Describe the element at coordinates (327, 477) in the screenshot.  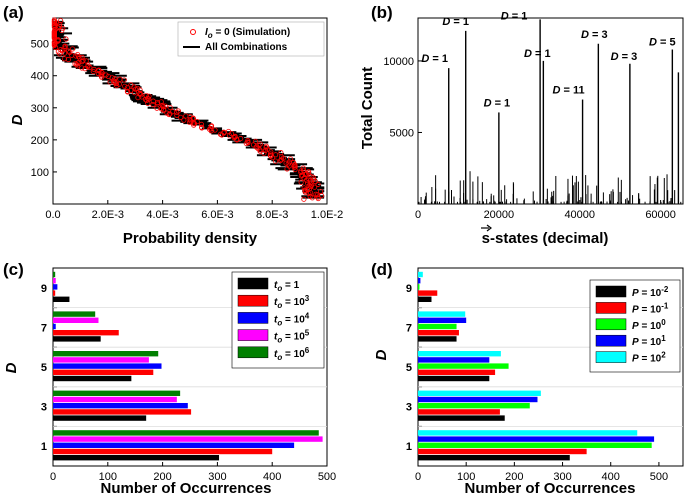
I see `panel-c-xtick-label: 500` at that location.